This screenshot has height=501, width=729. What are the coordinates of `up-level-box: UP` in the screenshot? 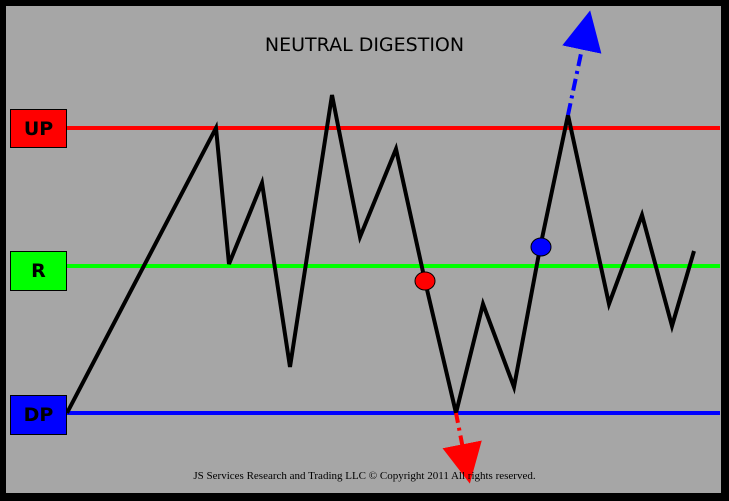 It's located at (38, 128).